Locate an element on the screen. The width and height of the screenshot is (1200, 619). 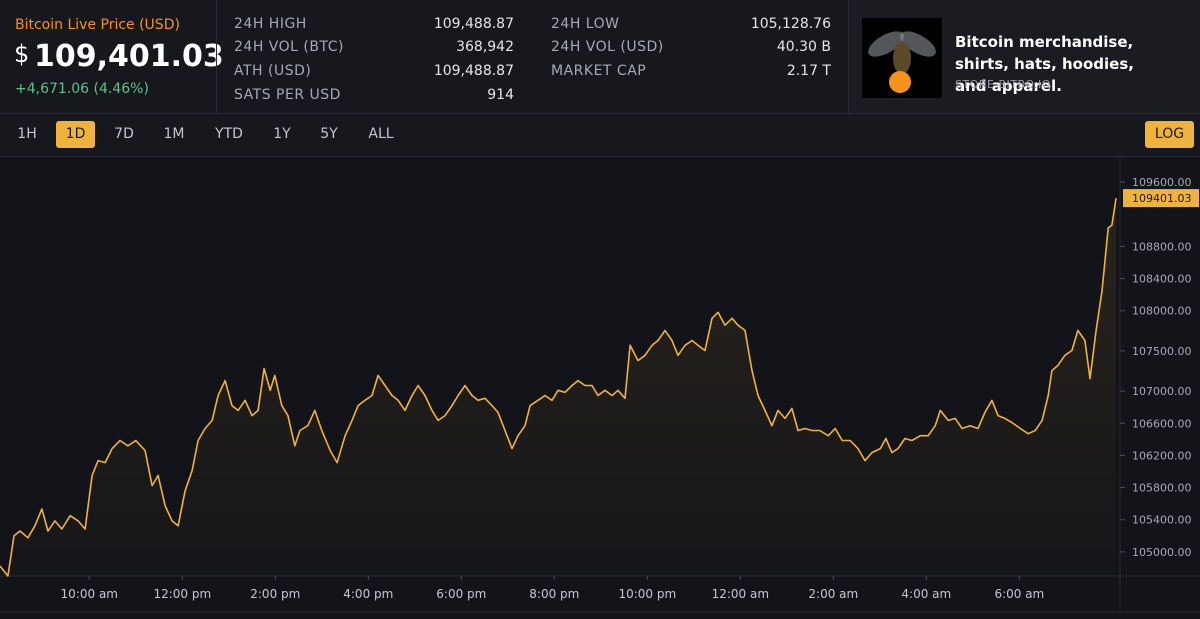
y-tick-label: 105000.00 is located at coordinates (1162, 552).